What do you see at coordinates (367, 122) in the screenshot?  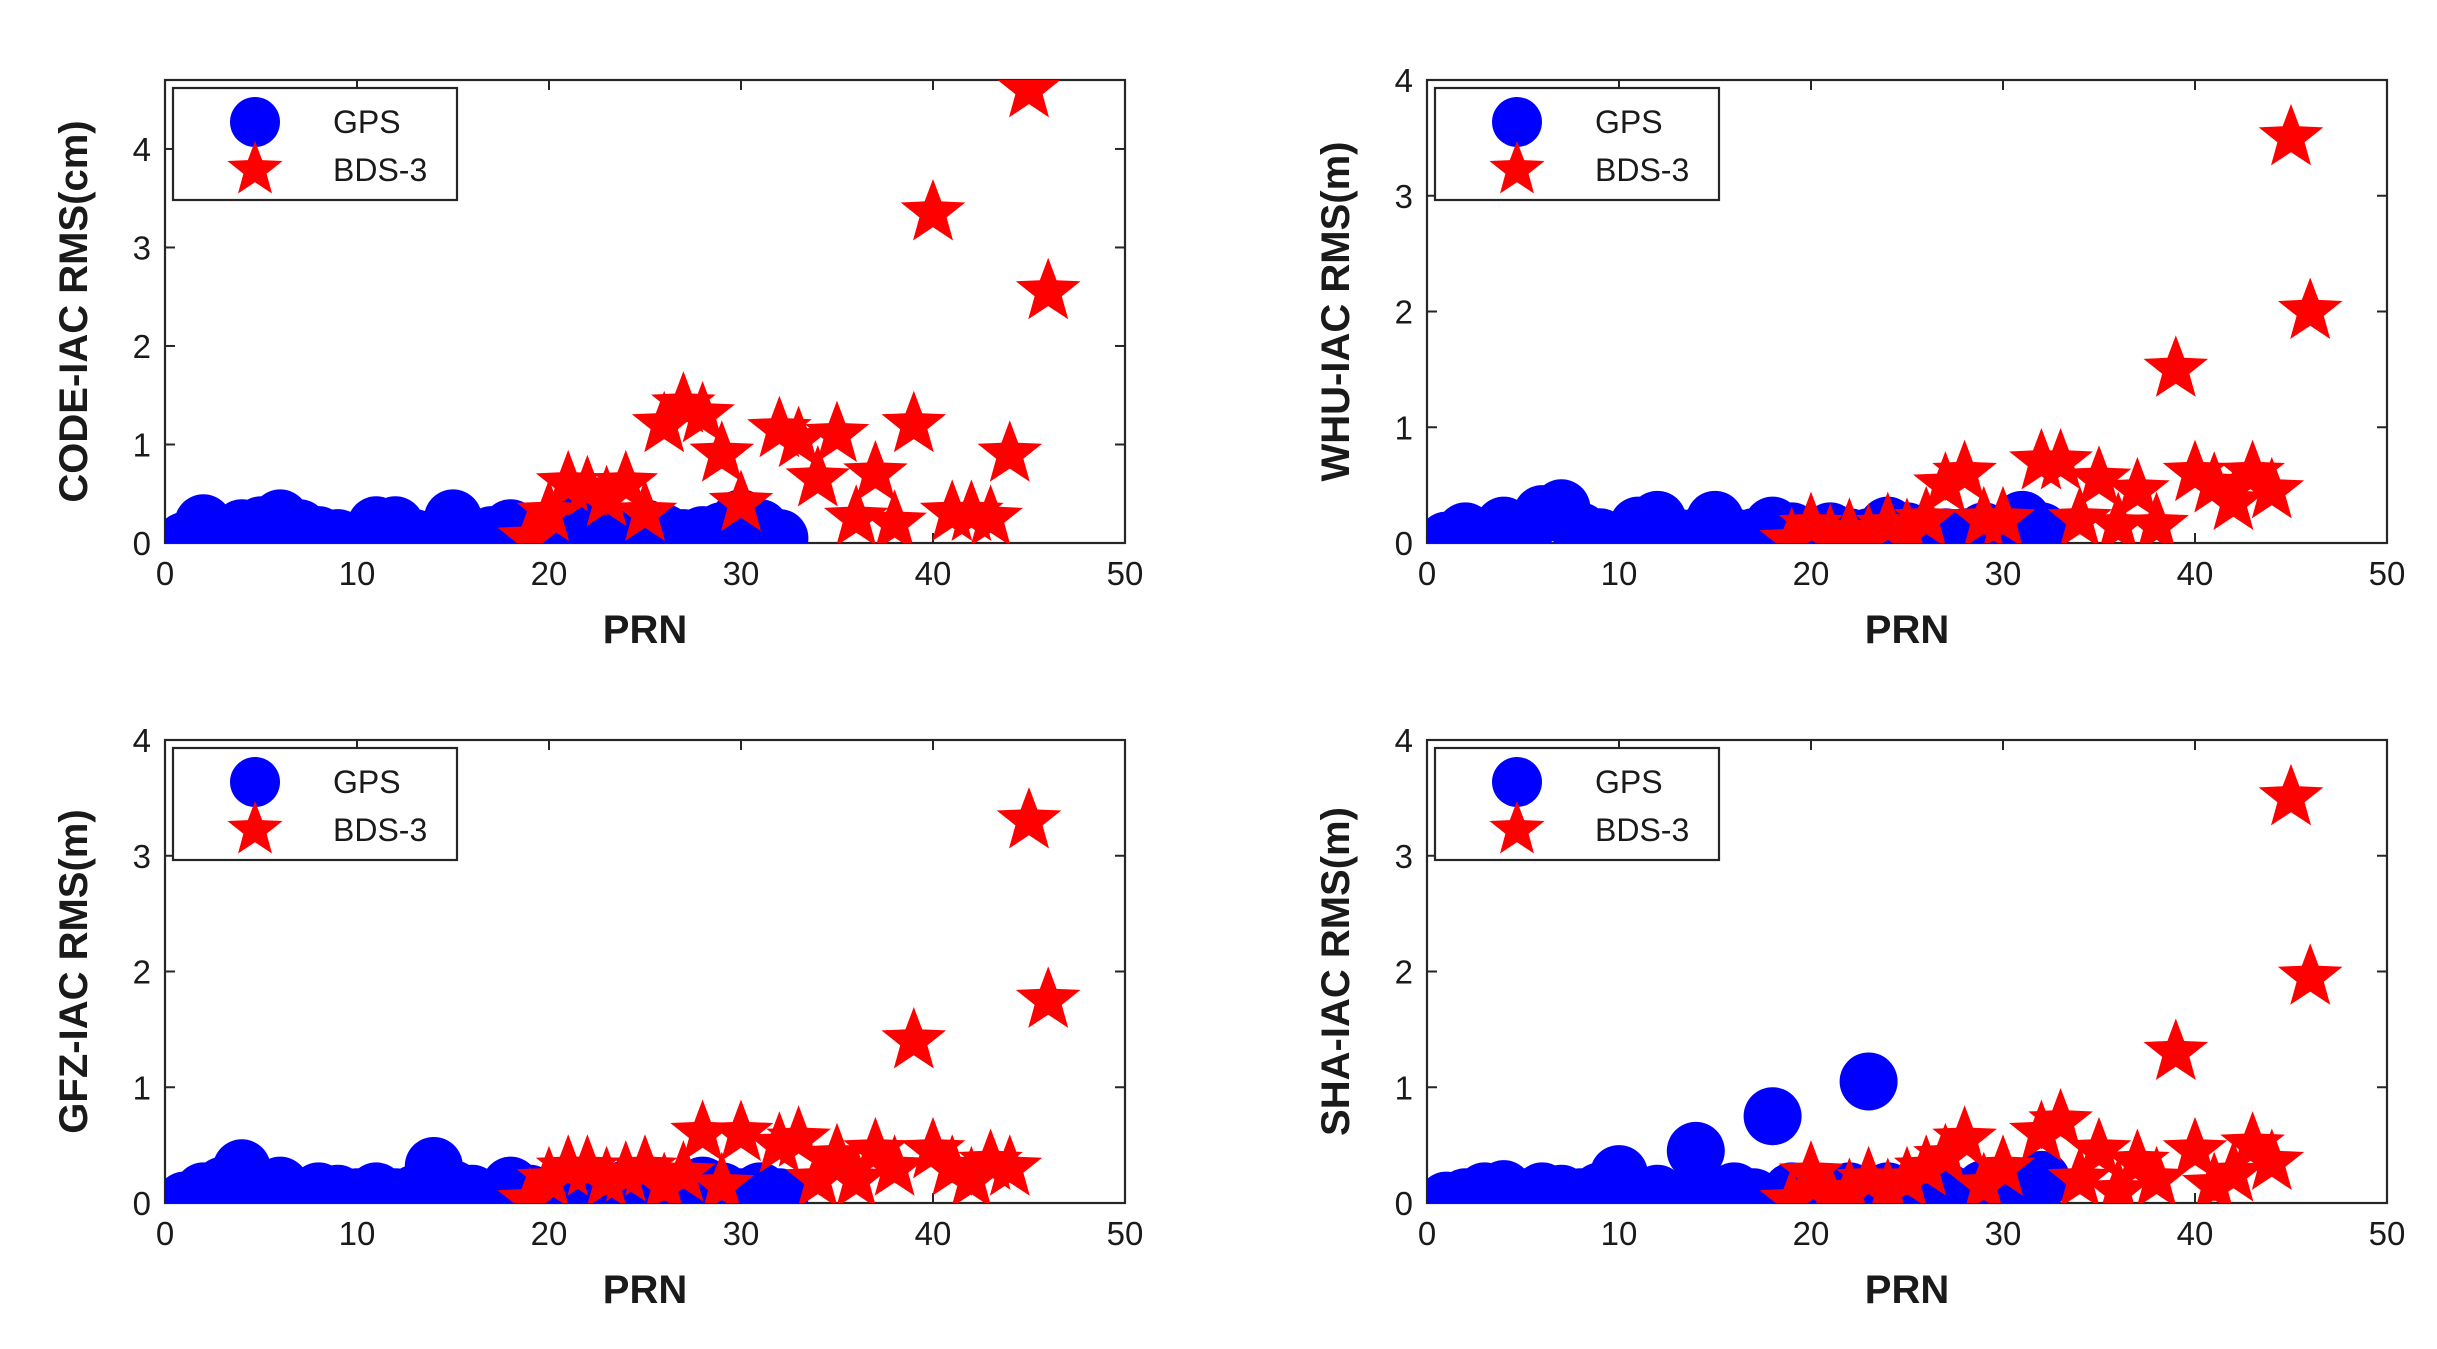 I see `legend-gps-label: GPS` at bounding box center [367, 122].